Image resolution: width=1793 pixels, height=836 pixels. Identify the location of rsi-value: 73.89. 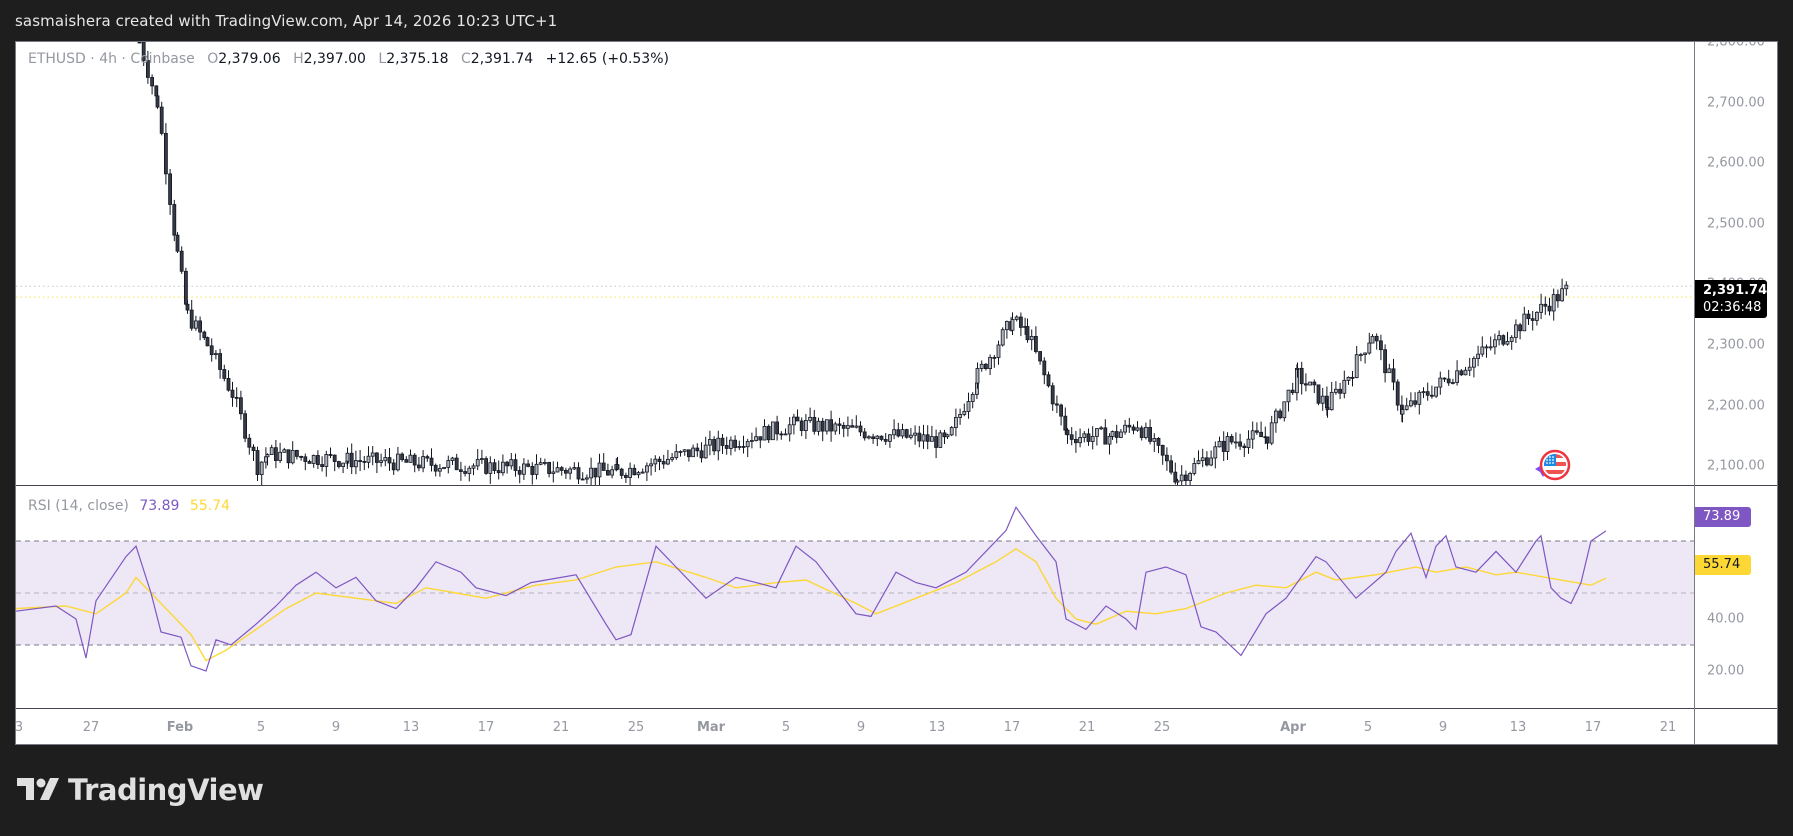
(159, 506).